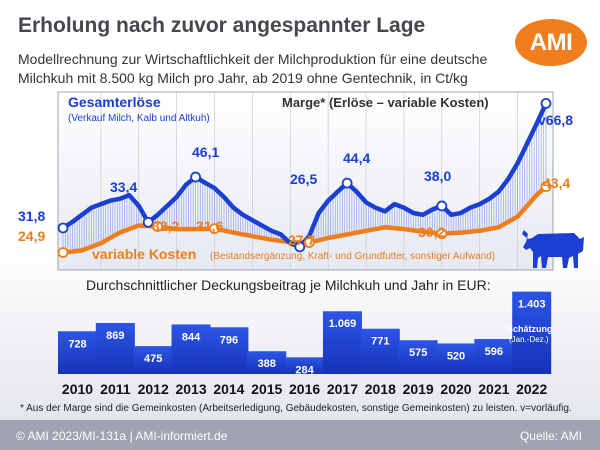 Image resolution: width=600 pixels, height=450 pixels. What do you see at coordinates (551, 42) in the screenshot?
I see `ami-logo: AMI` at bounding box center [551, 42].